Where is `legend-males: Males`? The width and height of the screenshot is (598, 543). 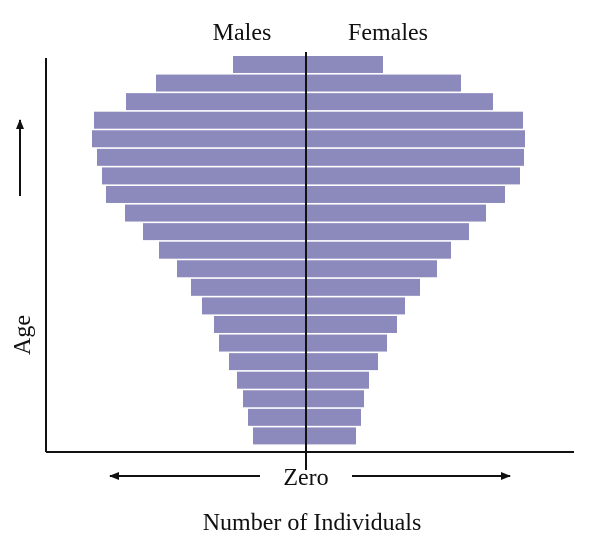
legend-males: Males is located at coordinates (242, 33).